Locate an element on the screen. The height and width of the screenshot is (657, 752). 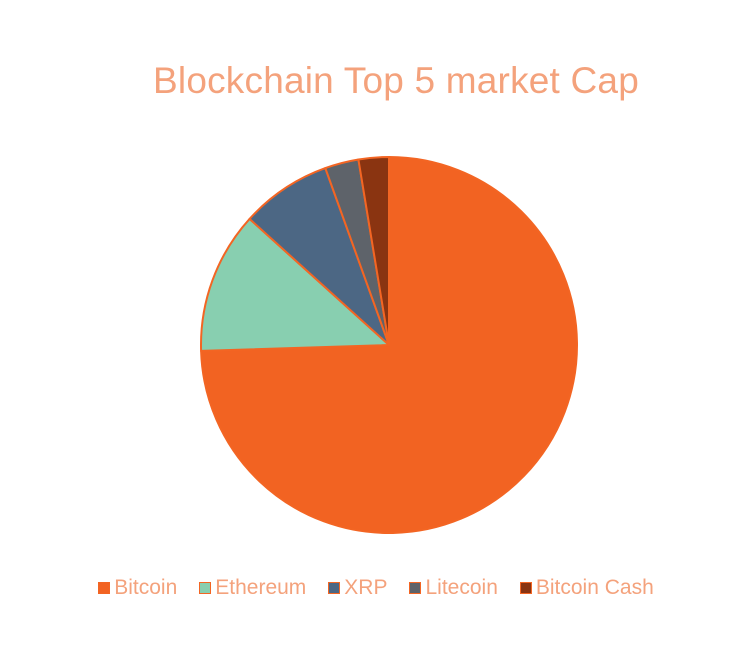
pie-slice-xrp is located at coordinates (319, 256).